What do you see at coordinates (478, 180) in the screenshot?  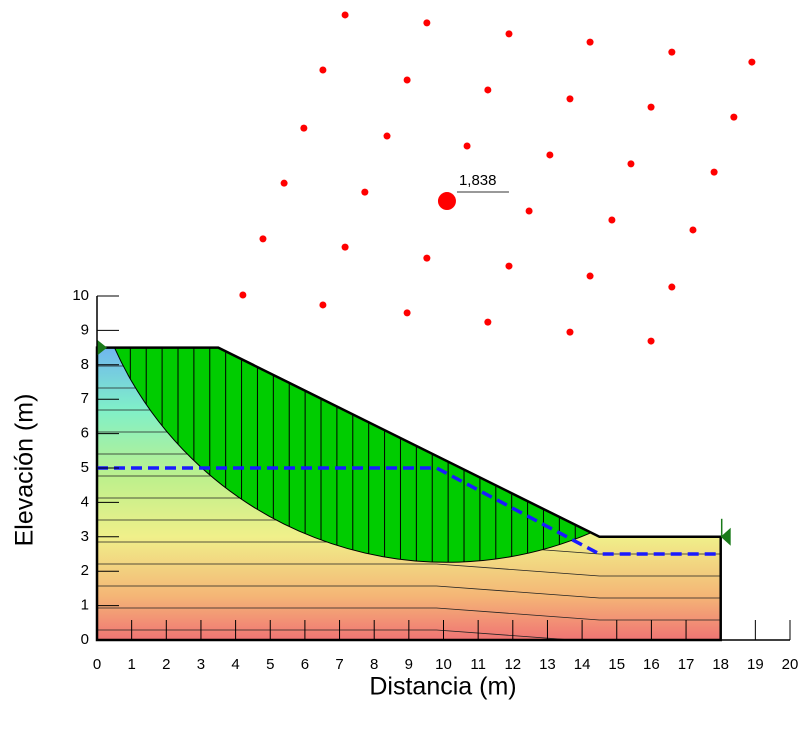 I see `factor-of-safety-label: 1,838` at bounding box center [478, 180].